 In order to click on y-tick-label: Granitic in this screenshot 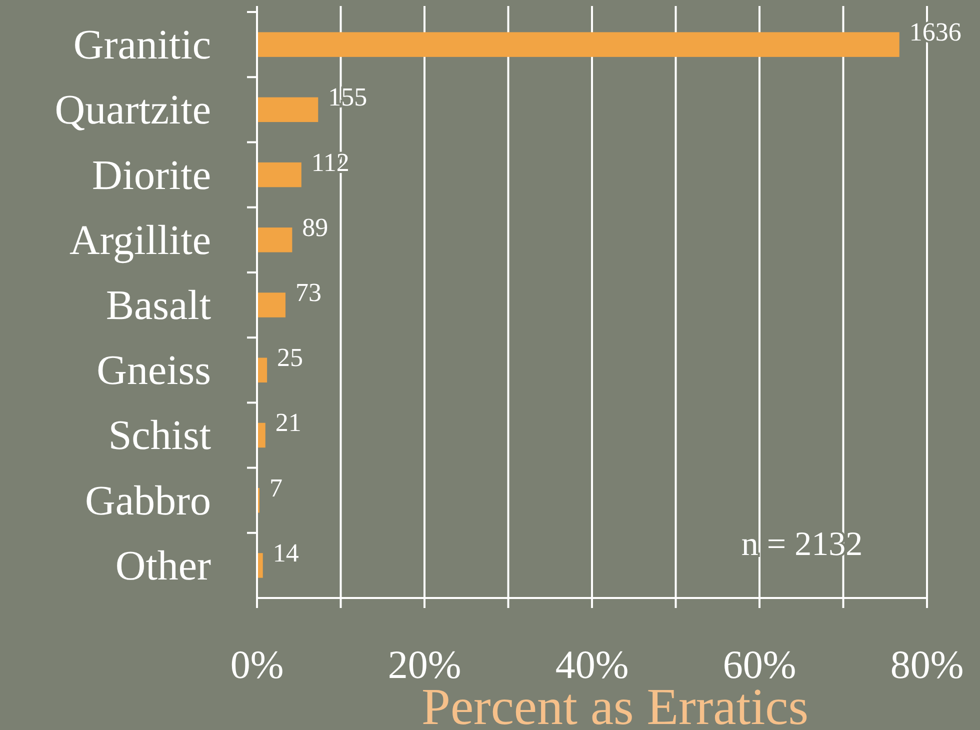, I will do `click(142, 45)`.